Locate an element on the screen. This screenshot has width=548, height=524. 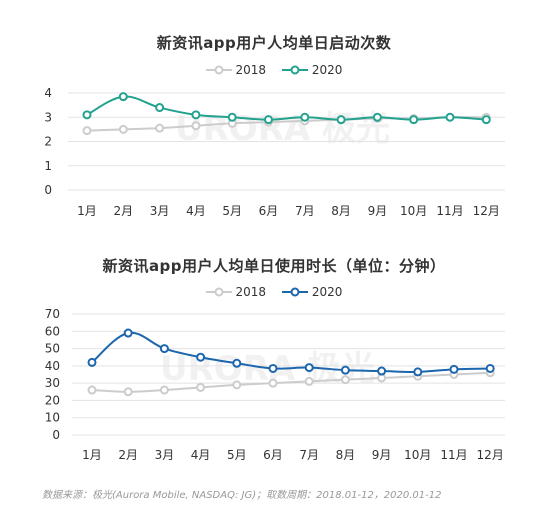
y-tick-label: 40 is located at coordinates (52, 366).